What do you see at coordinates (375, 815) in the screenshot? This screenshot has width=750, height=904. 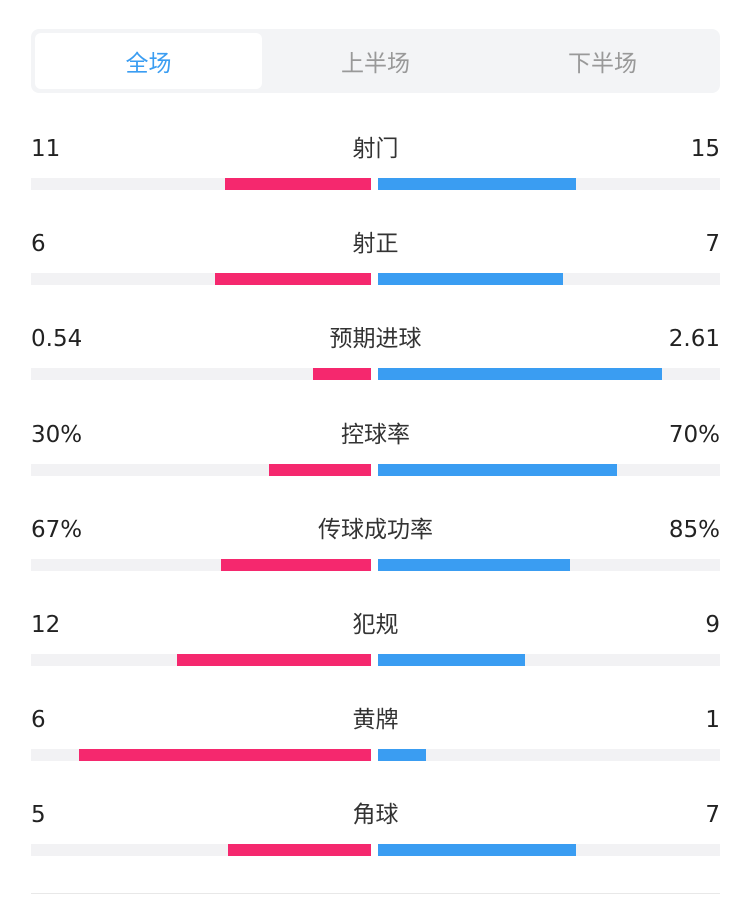 I see `stat-label: 角球` at bounding box center [375, 815].